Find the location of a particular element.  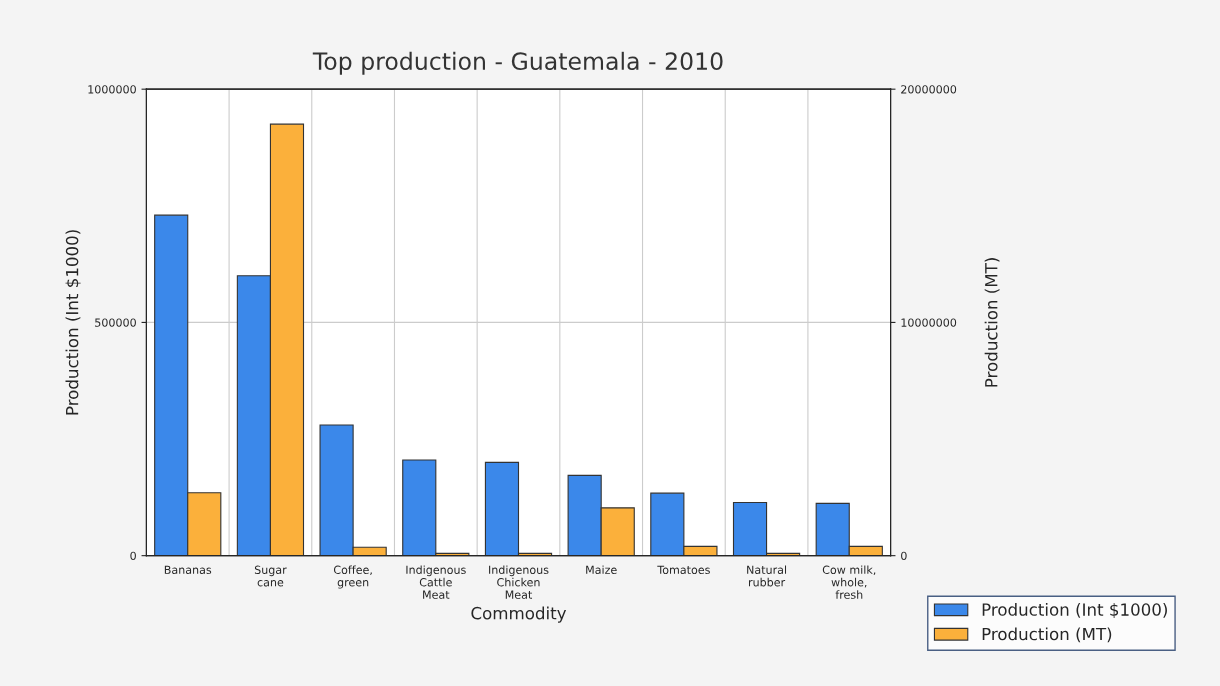

y2-tick-label: 20000000 is located at coordinates (929, 89).